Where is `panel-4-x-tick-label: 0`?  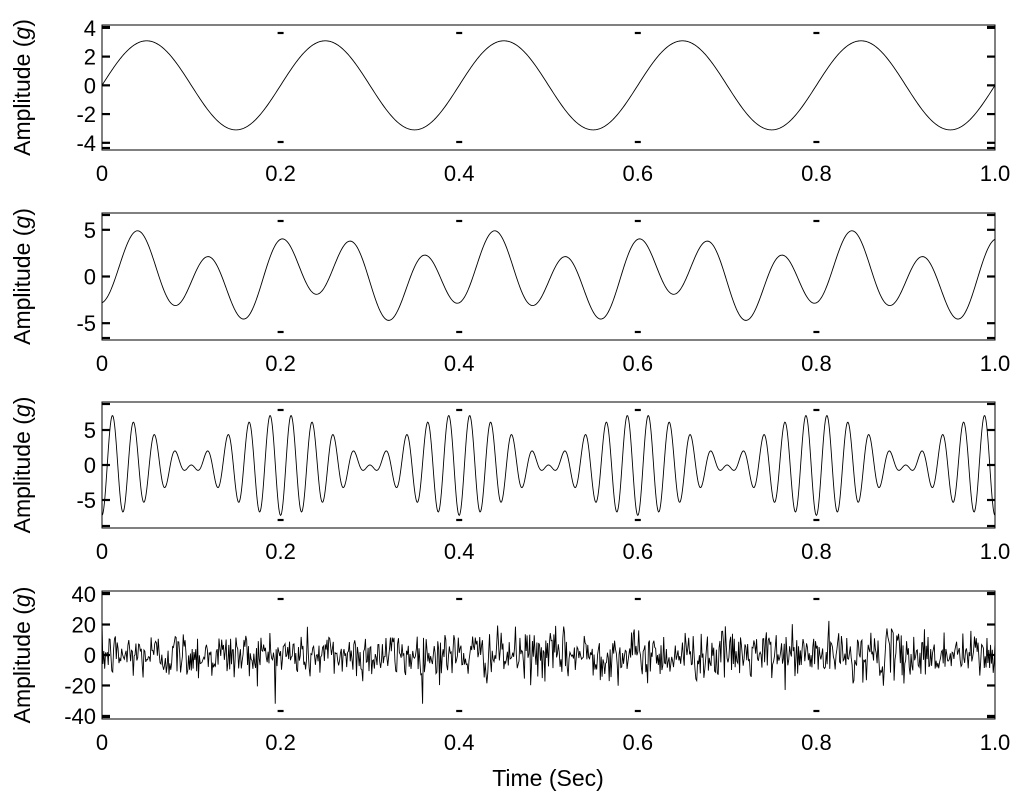 panel-4-x-tick-label: 0 is located at coordinates (102, 742).